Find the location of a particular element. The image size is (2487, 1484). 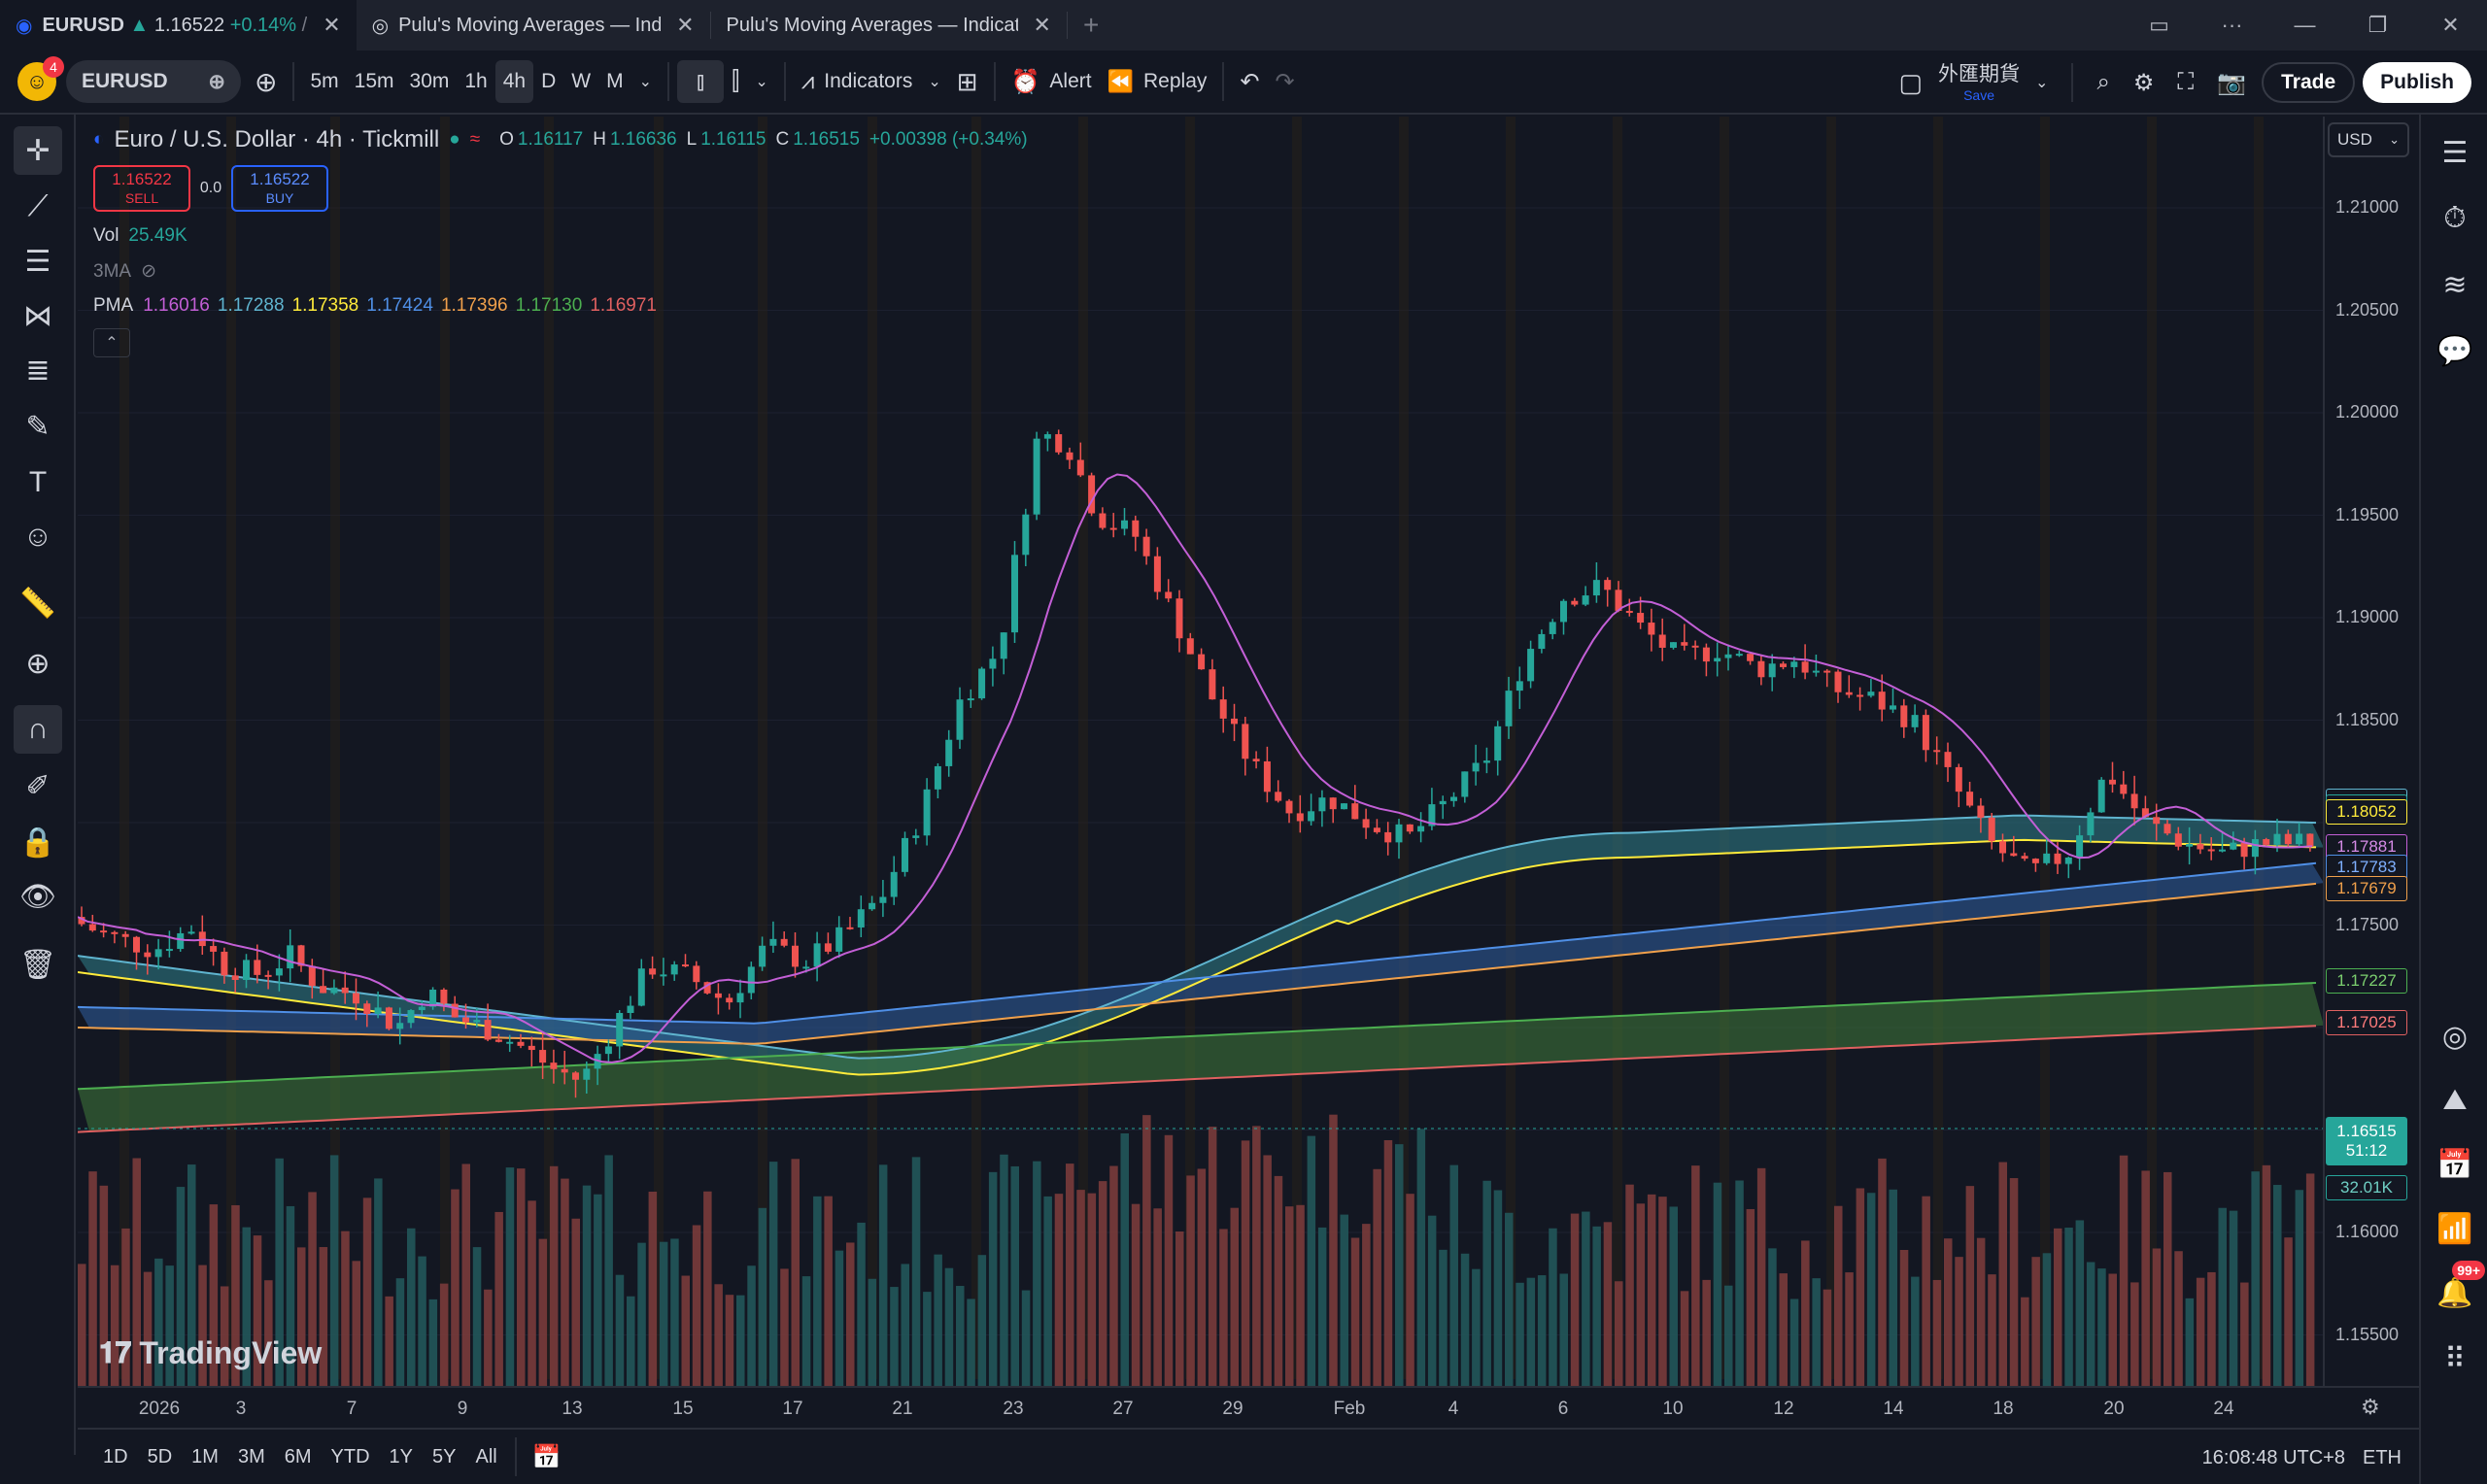

new-tab-button: + is located at coordinates (1091, 25).